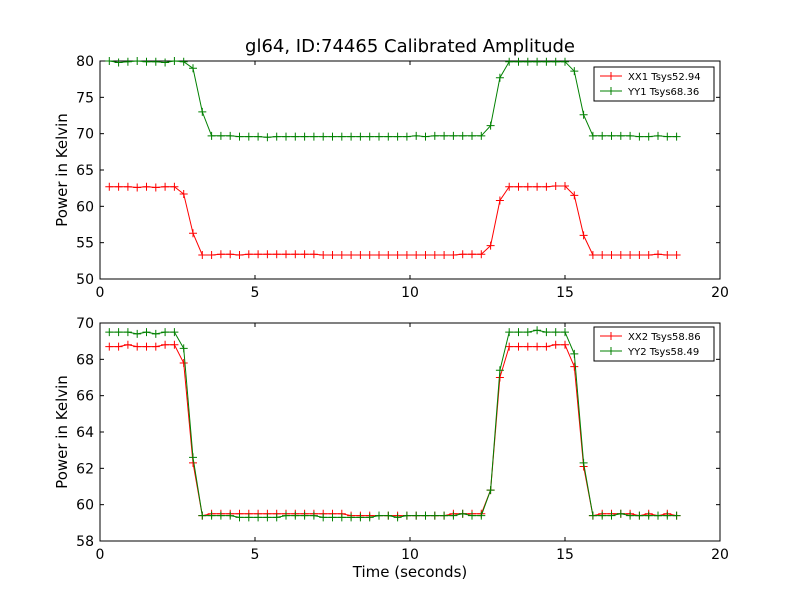  Describe the element at coordinates (85, 397) in the screenshot. I see `y-tick-label: 66` at that location.